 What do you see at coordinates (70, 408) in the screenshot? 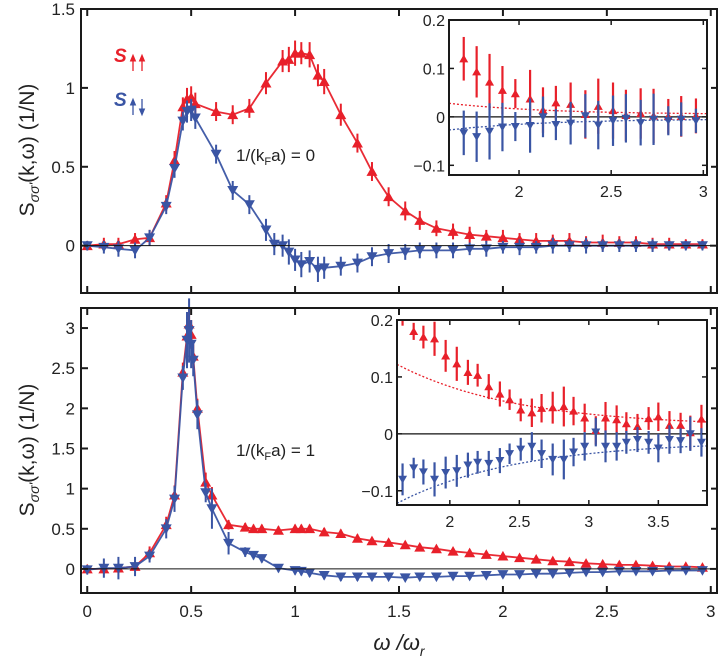
I see `y-tick-label: 2` at bounding box center [70, 408].